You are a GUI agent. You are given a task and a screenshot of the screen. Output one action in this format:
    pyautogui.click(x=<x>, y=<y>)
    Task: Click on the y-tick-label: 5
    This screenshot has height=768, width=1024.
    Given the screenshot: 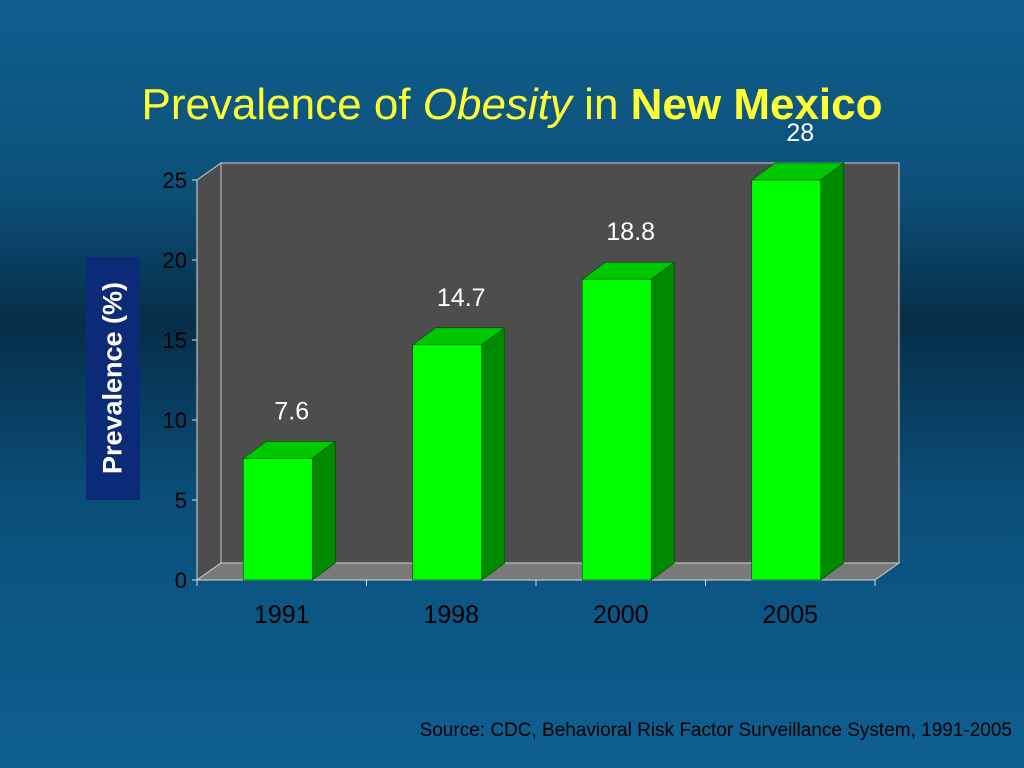 What is the action you would take?
    pyautogui.click(x=181, y=500)
    